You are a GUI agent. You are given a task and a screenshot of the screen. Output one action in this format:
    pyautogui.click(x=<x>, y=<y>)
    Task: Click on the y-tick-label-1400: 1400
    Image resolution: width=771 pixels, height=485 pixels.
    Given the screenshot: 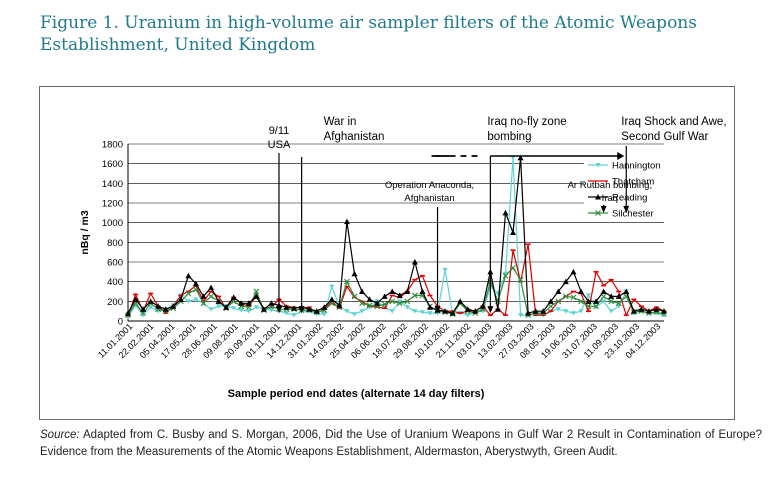 What is the action you would take?
    pyautogui.click(x=112, y=184)
    